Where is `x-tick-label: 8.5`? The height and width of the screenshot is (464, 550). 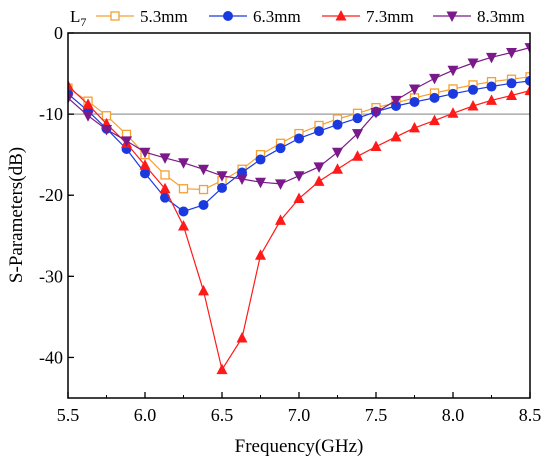 x-tick-label: 8.5 is located at coordinates (530, 415).